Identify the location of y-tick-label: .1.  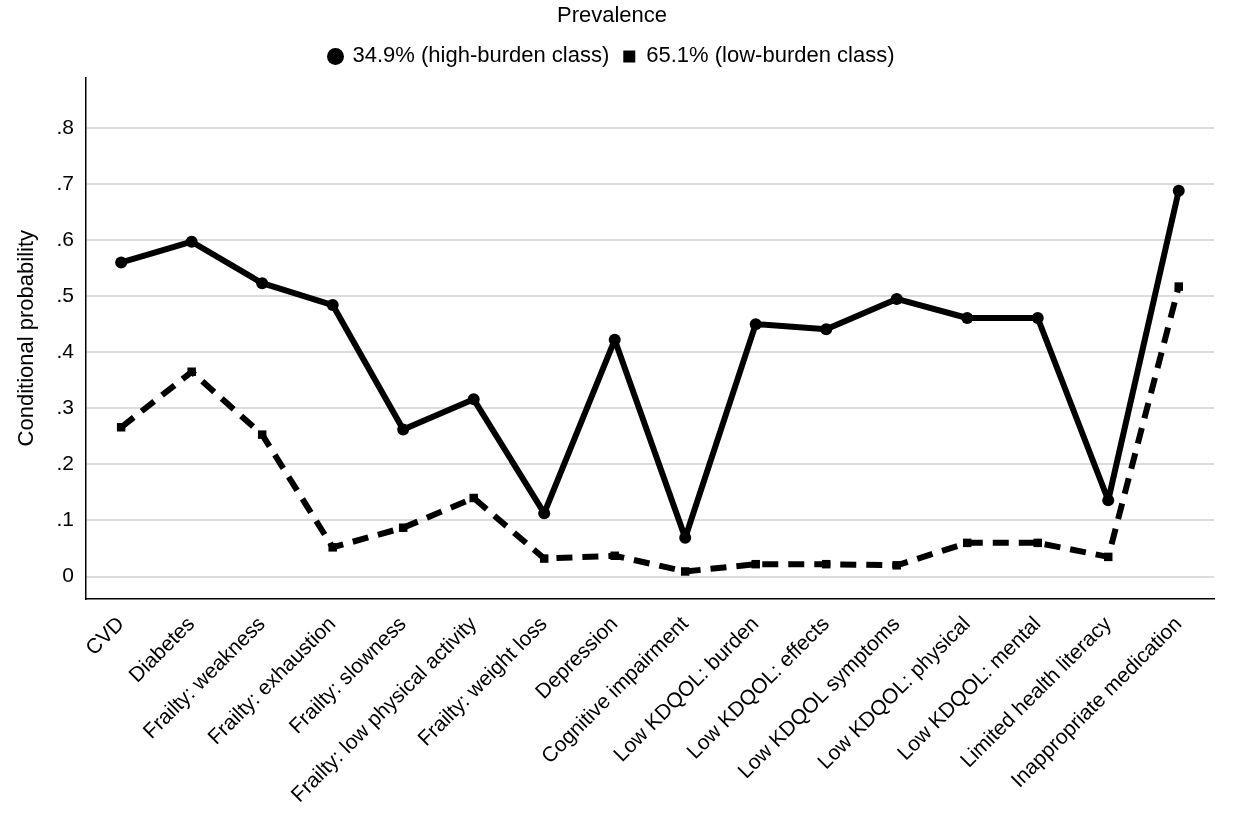
(65, 519).